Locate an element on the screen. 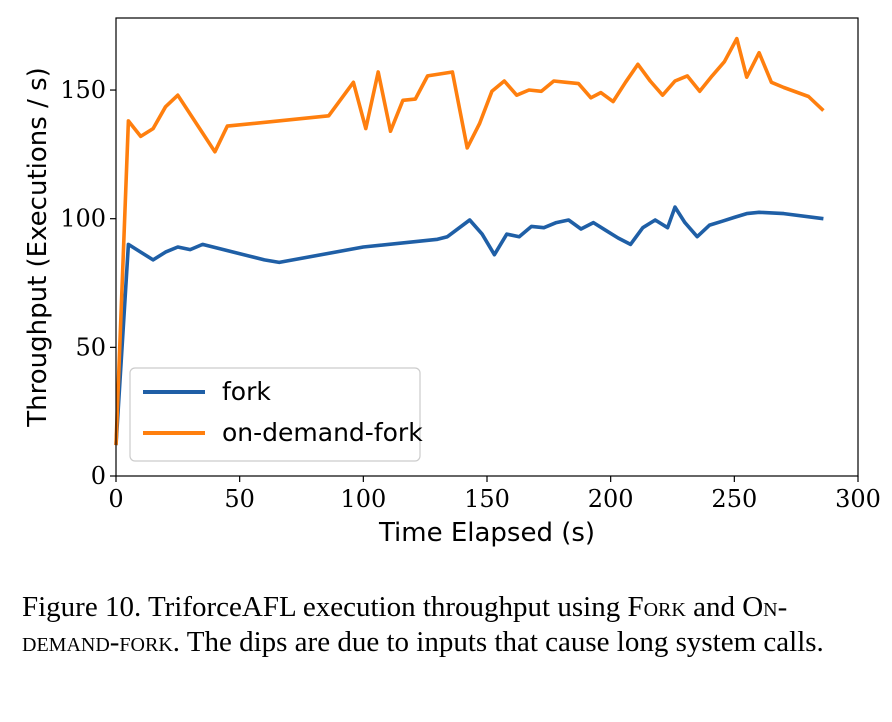  legend-label-fork: fork is located at coordinates (246, 391).